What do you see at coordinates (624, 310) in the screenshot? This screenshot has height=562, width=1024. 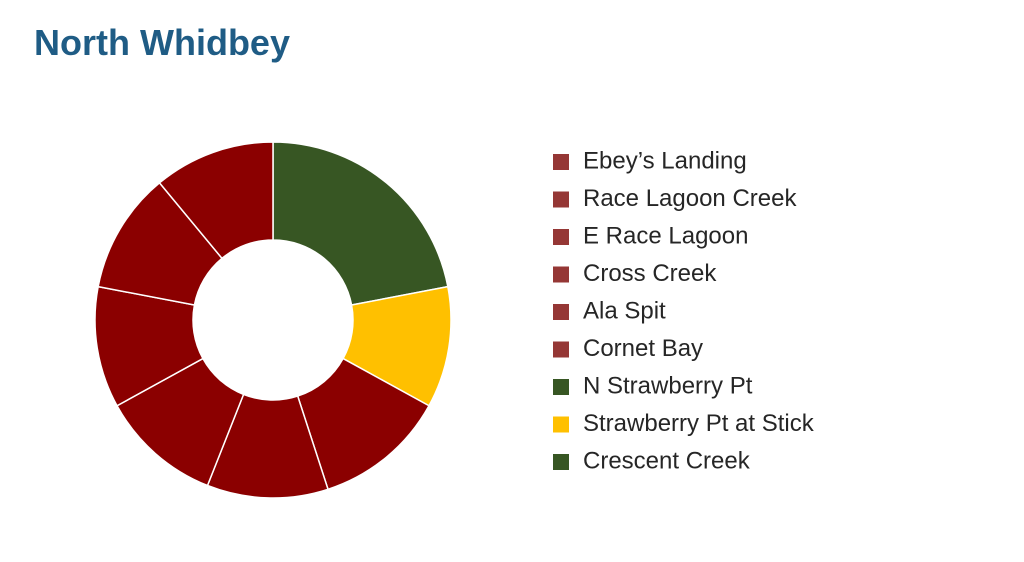 I see `legend-label: Ala Spit` at bounding box center [624, 310].